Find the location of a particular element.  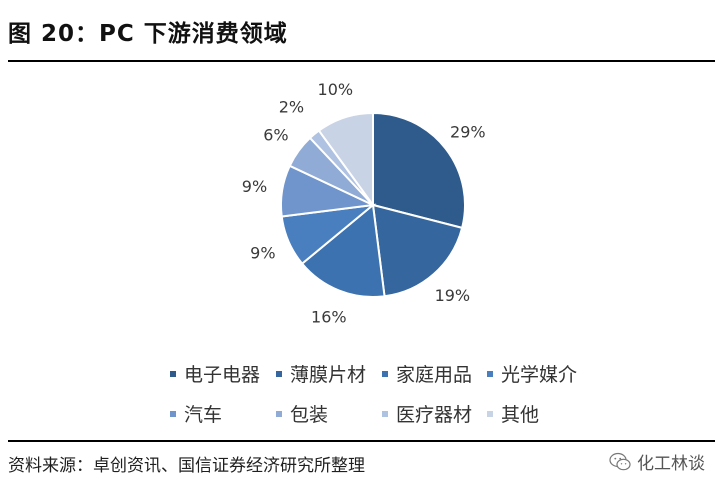

legend-item: 汽车 is located at coordinates (196, 413).